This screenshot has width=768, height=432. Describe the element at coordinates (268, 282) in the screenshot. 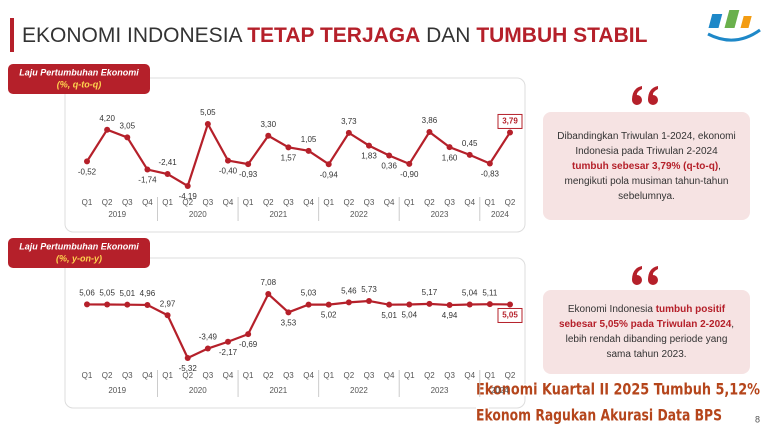

I see `data-label: 7,08` at that location.